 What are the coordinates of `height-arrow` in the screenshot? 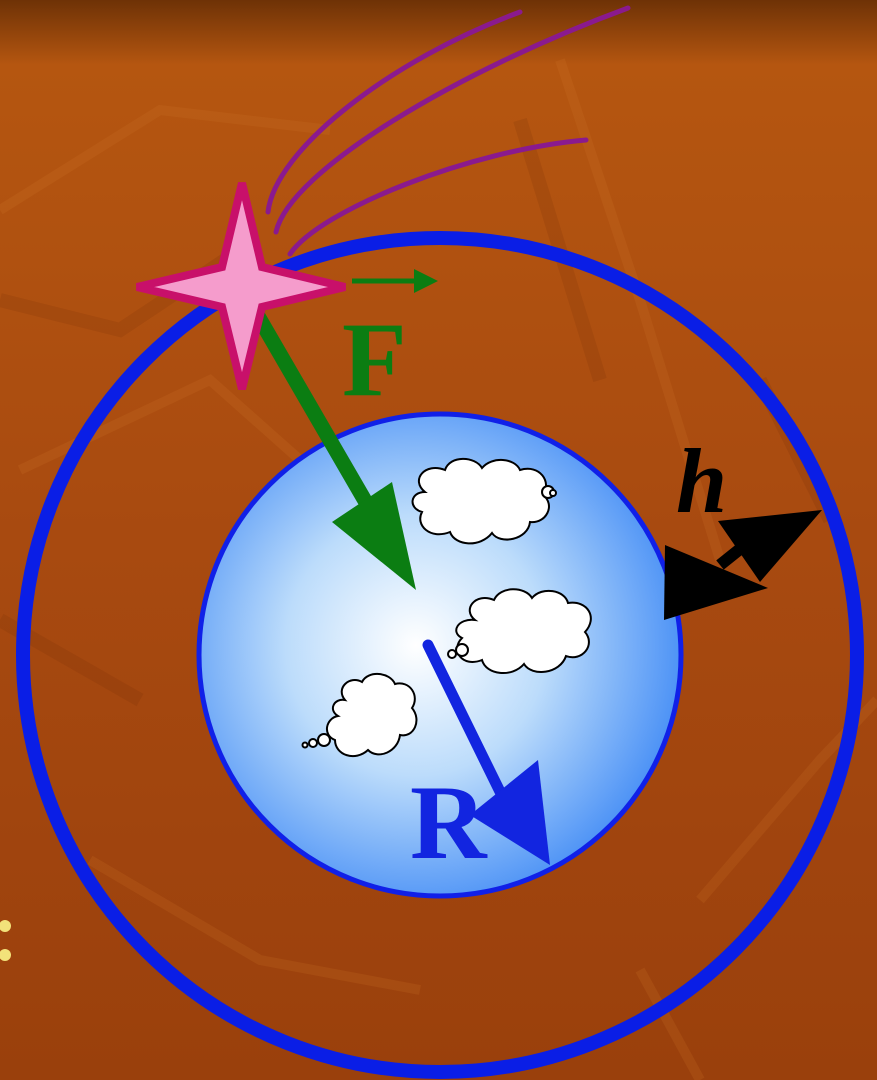 It's located at (743, 565).